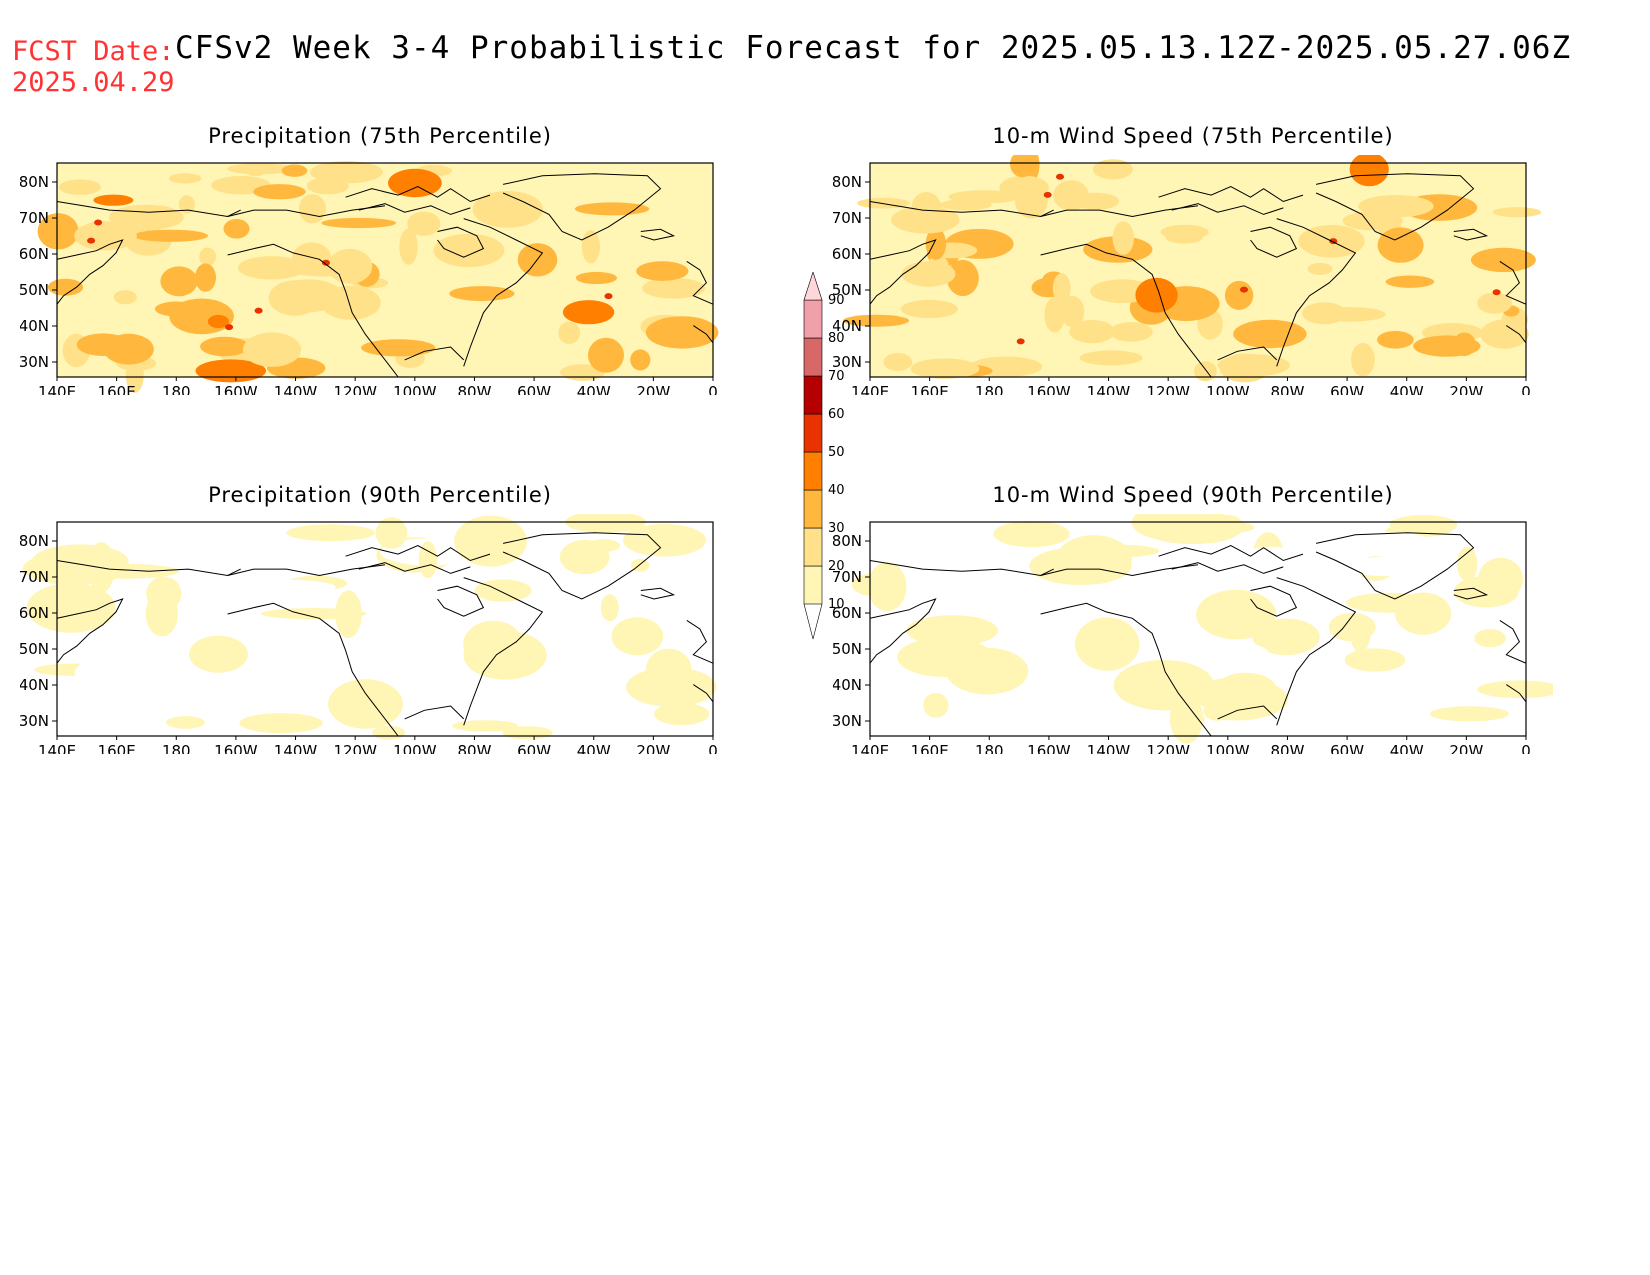 The height and width of the screenshot is (1275, 1650). Describe the element at coordinates (836, 338) in the screenshot. I see `colorbar-level-label: 80` at that location.